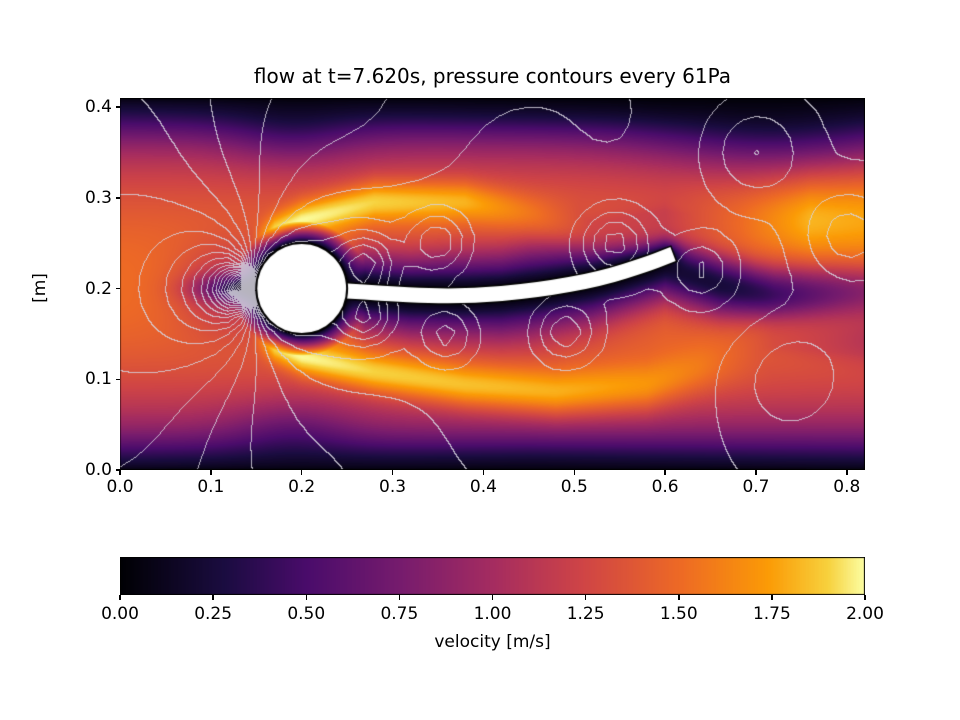 The width and height of the screenshot is (960, 720). I want to click on y-axis-label: [m], so click(40, 288).